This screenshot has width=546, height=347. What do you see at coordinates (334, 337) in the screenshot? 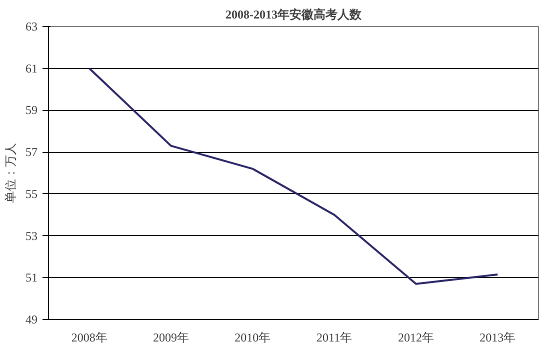
I see `x-tick-label: 2011年` at bounding box center [334, 337].